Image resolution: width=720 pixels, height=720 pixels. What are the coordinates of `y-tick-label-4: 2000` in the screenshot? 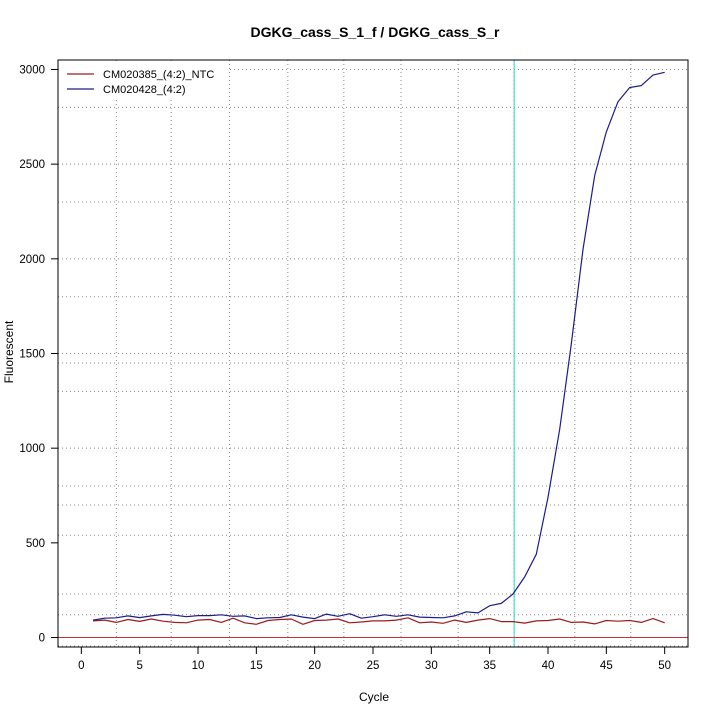 It's located at (32, 260).